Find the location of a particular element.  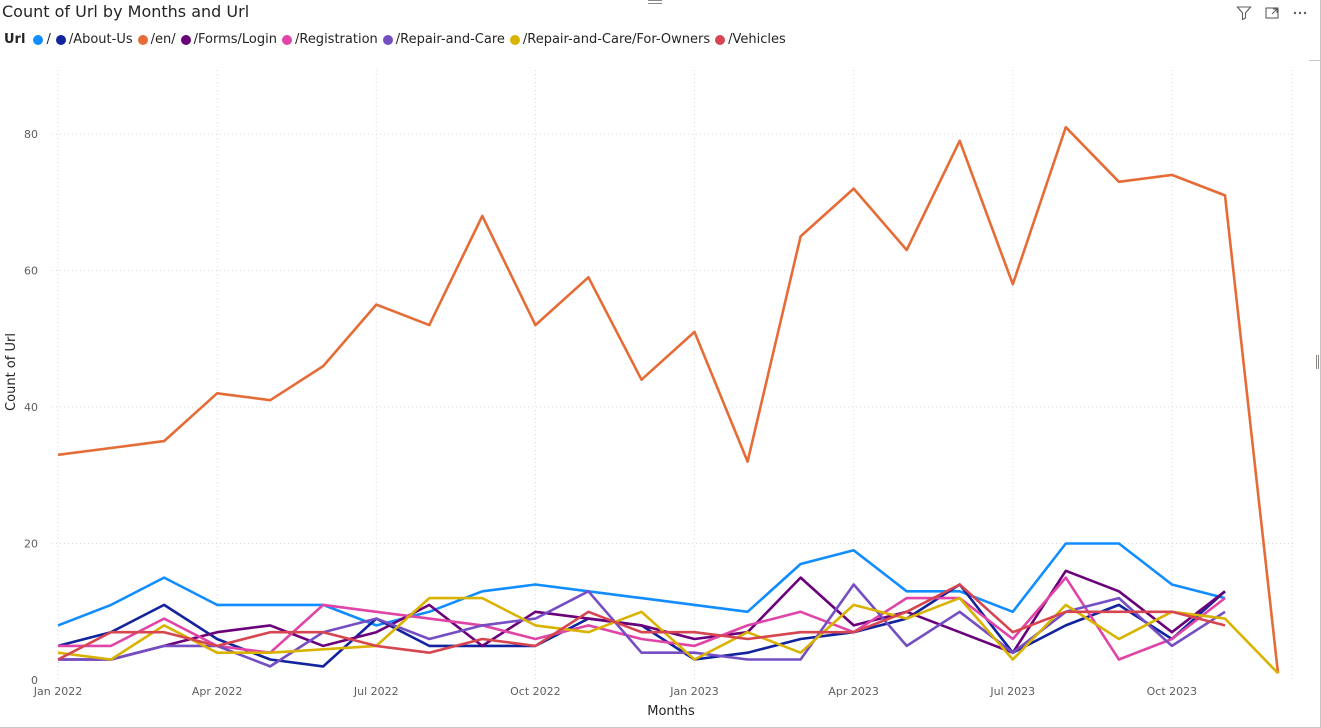

legend-label: /en/ is located at coordinates (163, 39).